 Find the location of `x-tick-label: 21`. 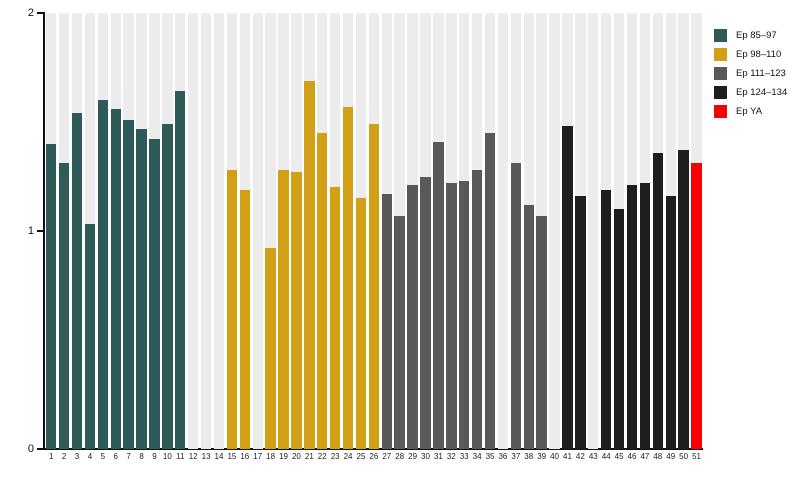

x-tick-label: 21 is located at coordinates (309, 456).